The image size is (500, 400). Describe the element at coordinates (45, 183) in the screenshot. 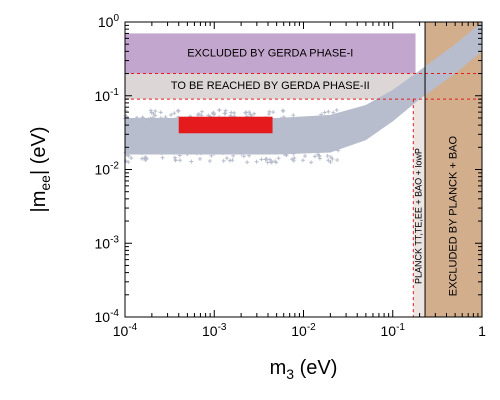

I see `y-axis-title-sub: ee` at that location.